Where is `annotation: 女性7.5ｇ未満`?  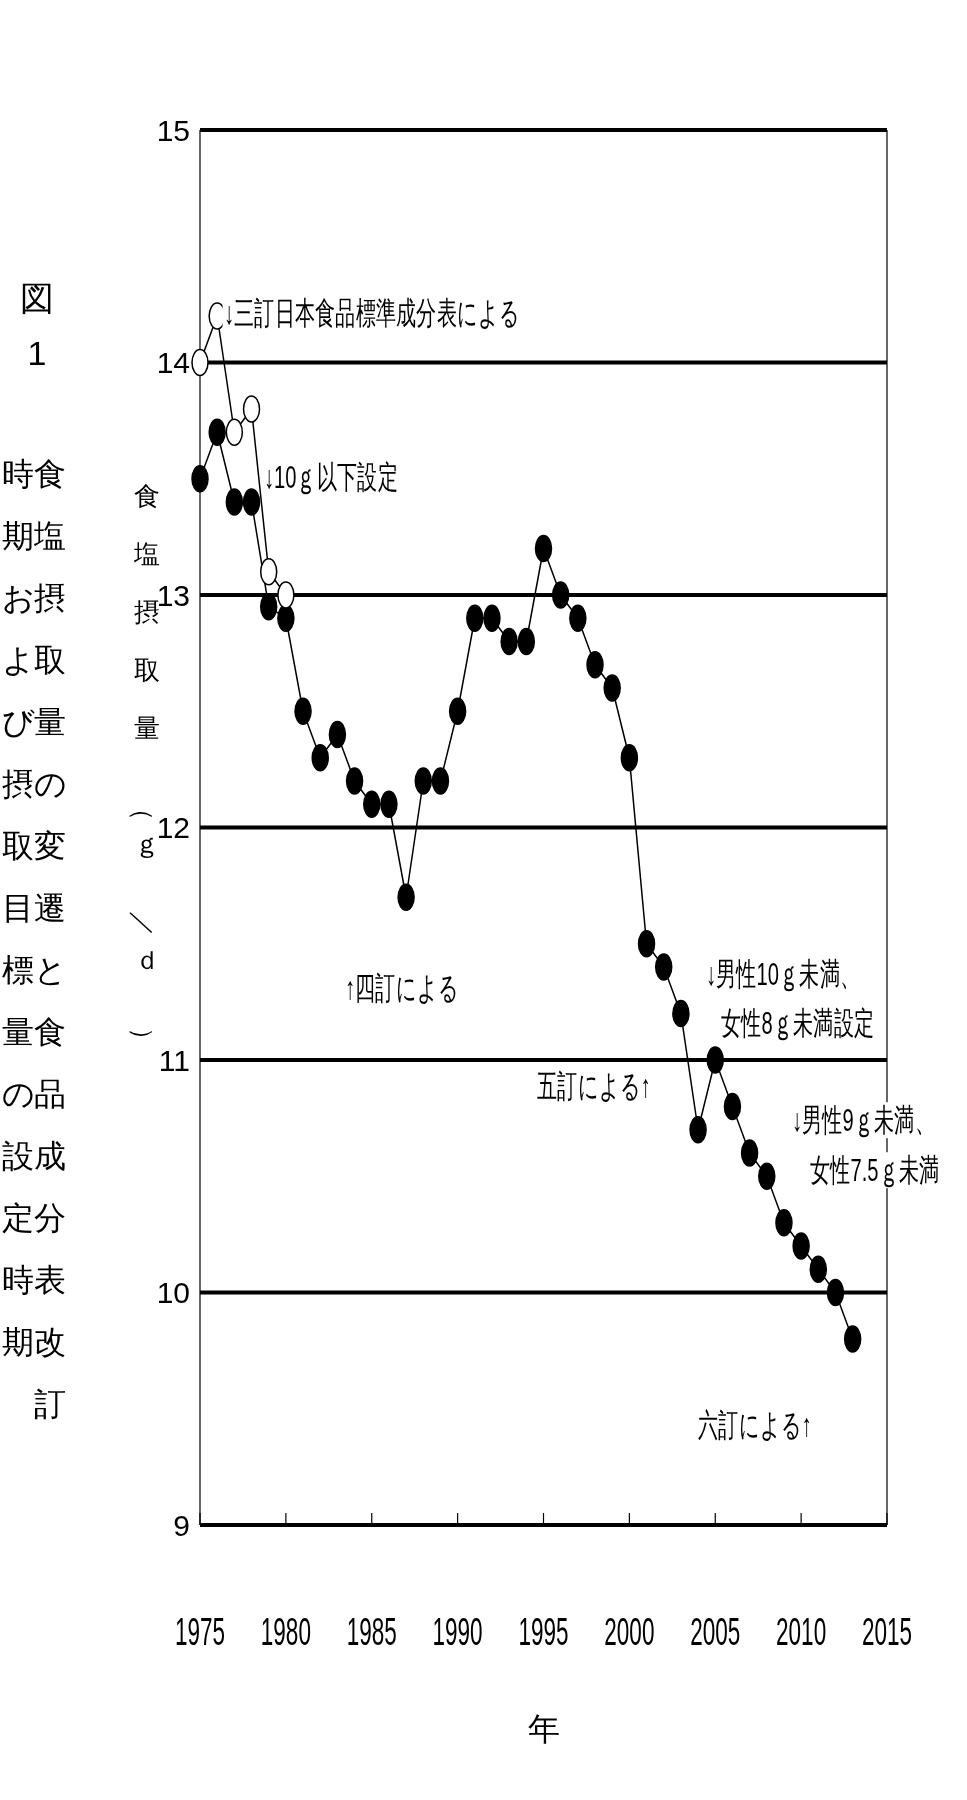 annotation: 女性7.5ｇ未満 is located at coordinates (875, 1170).